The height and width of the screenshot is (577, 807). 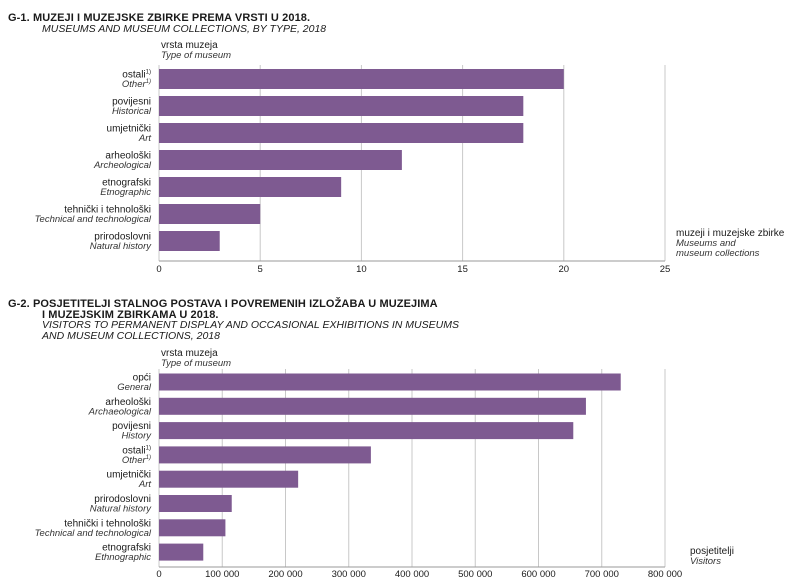 I want to click on chart2-category-label-en: Other1), so click(x=136, y=460).